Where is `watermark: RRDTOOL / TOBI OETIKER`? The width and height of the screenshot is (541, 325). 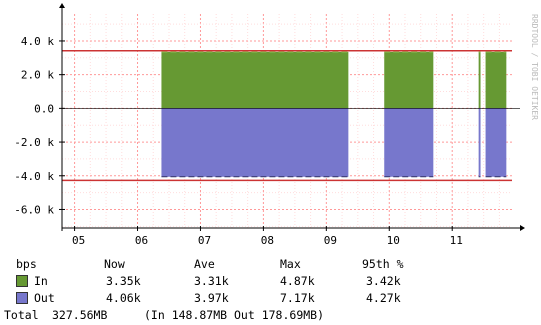 watermark: RRDTOOL / TOBI OETIKER is located at coordinates (534, 67).